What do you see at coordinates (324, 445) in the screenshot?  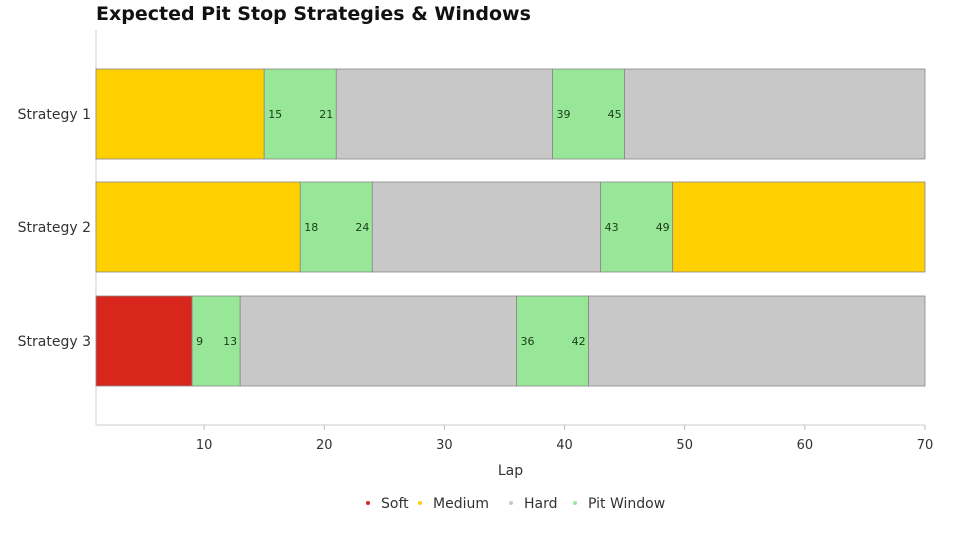 I see `x-tick-label: 20` at bounding box center [324, 445].